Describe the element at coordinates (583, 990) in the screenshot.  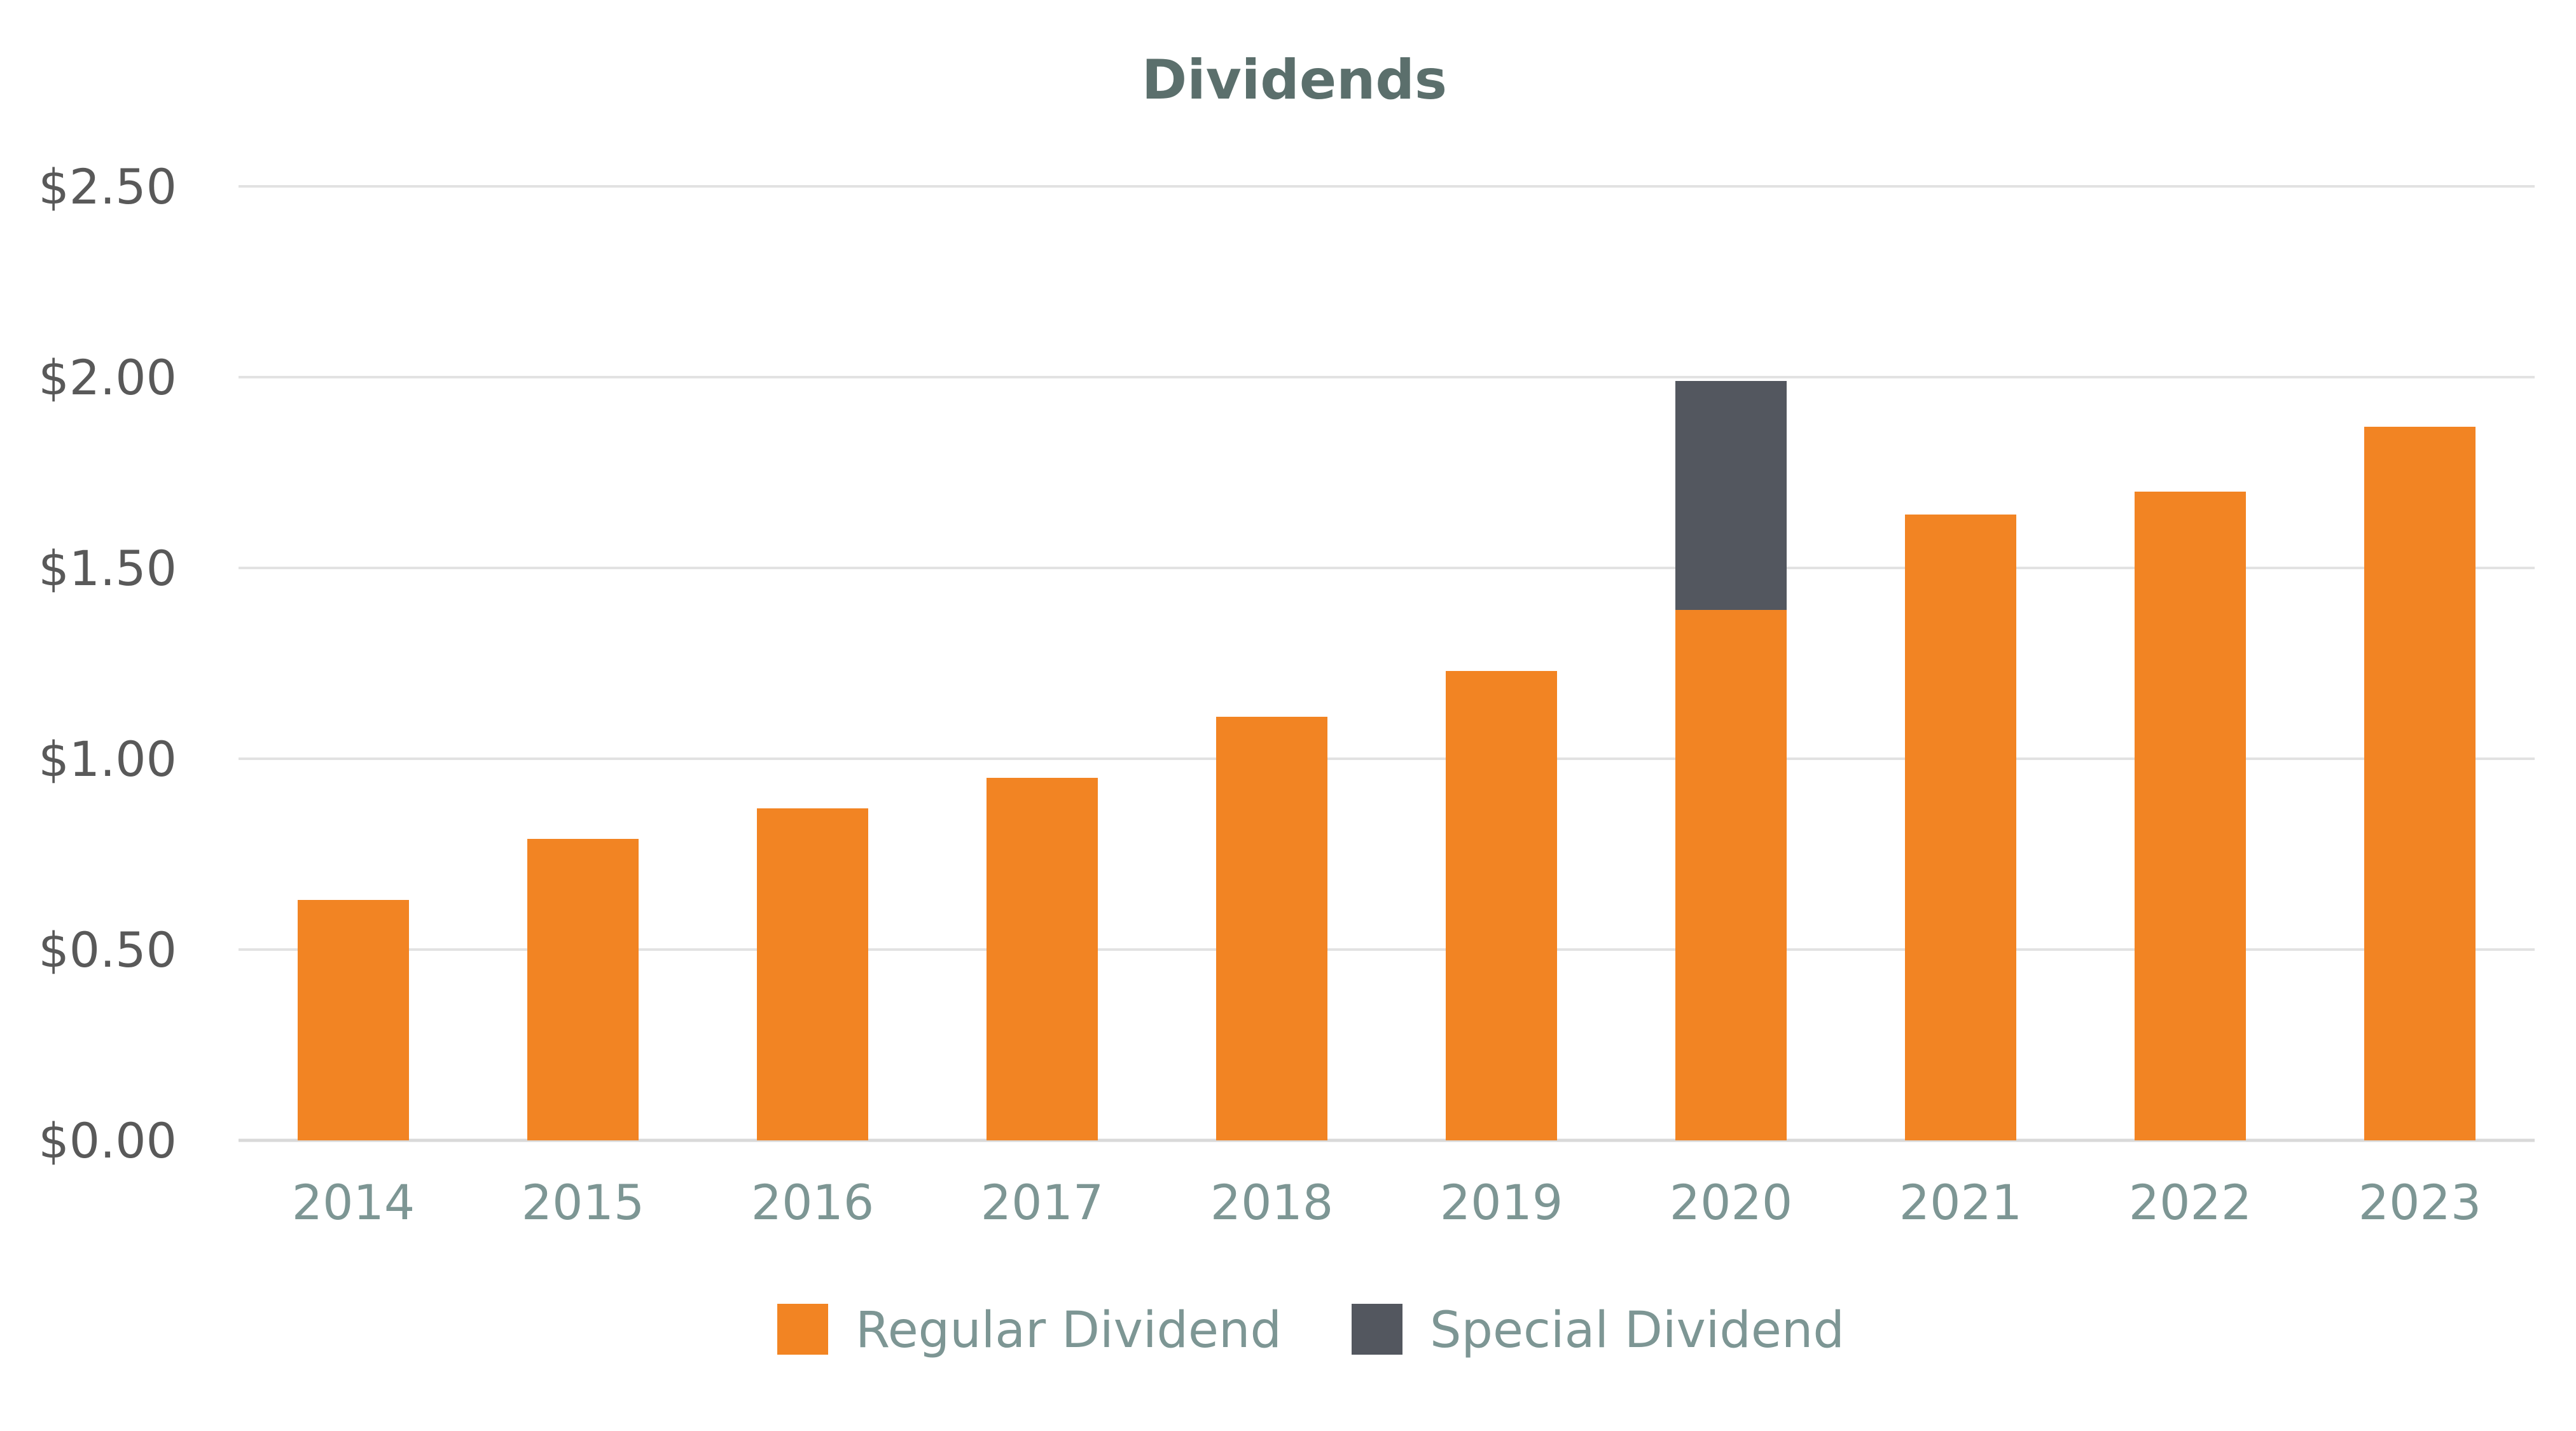
I see `bar-regular-dividend-2015` at that location.